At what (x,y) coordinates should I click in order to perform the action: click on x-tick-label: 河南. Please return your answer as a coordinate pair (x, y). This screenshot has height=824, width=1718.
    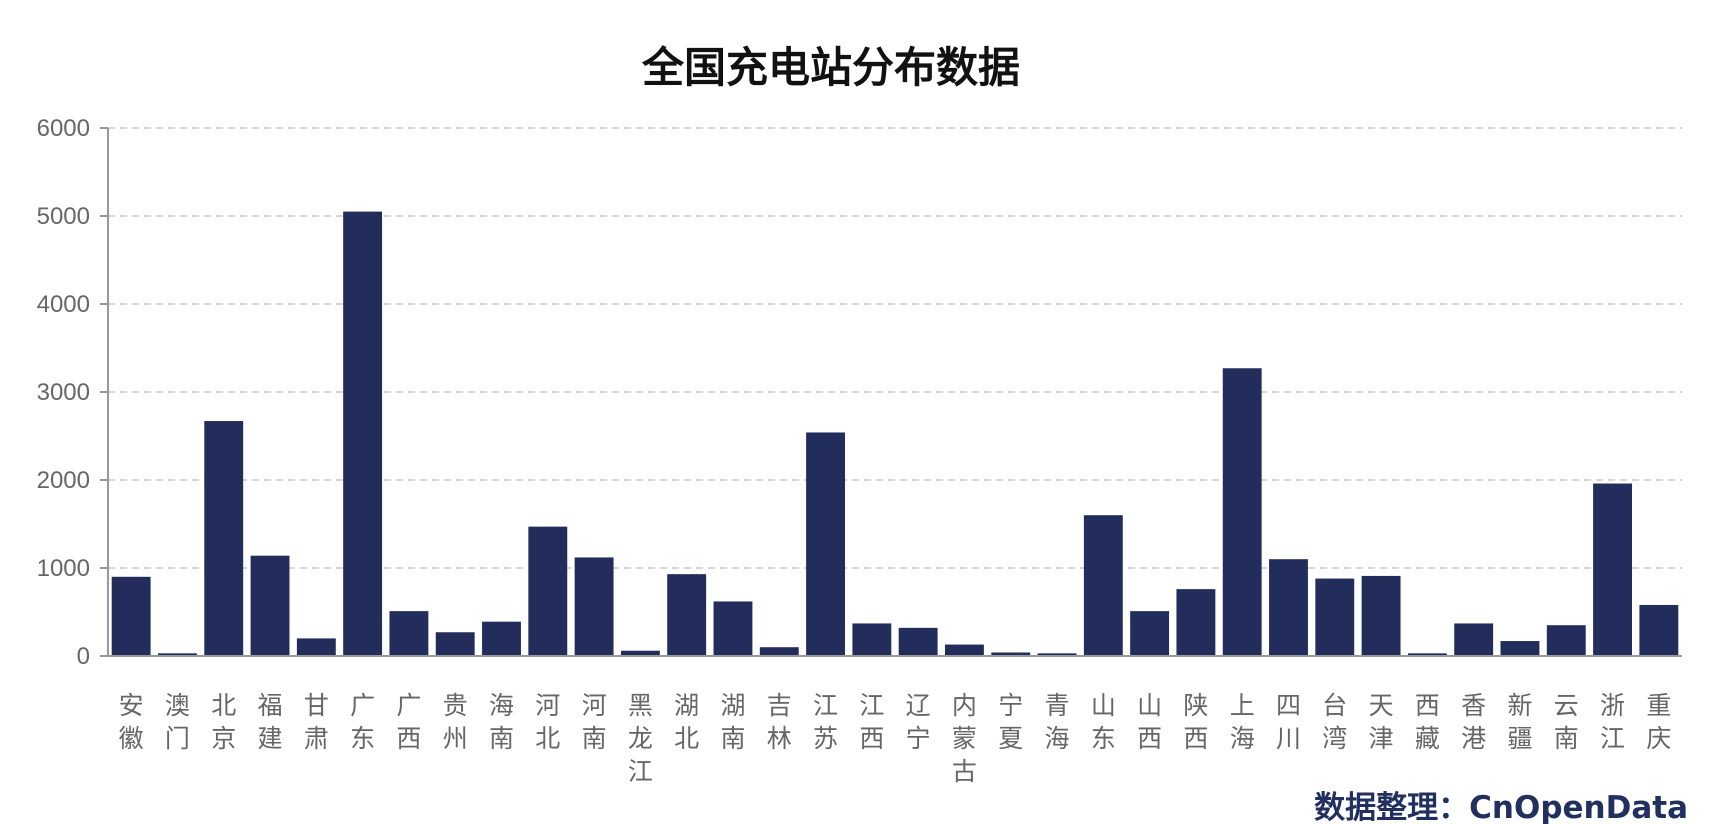
    Looking at the image, I should click on (594, 722).